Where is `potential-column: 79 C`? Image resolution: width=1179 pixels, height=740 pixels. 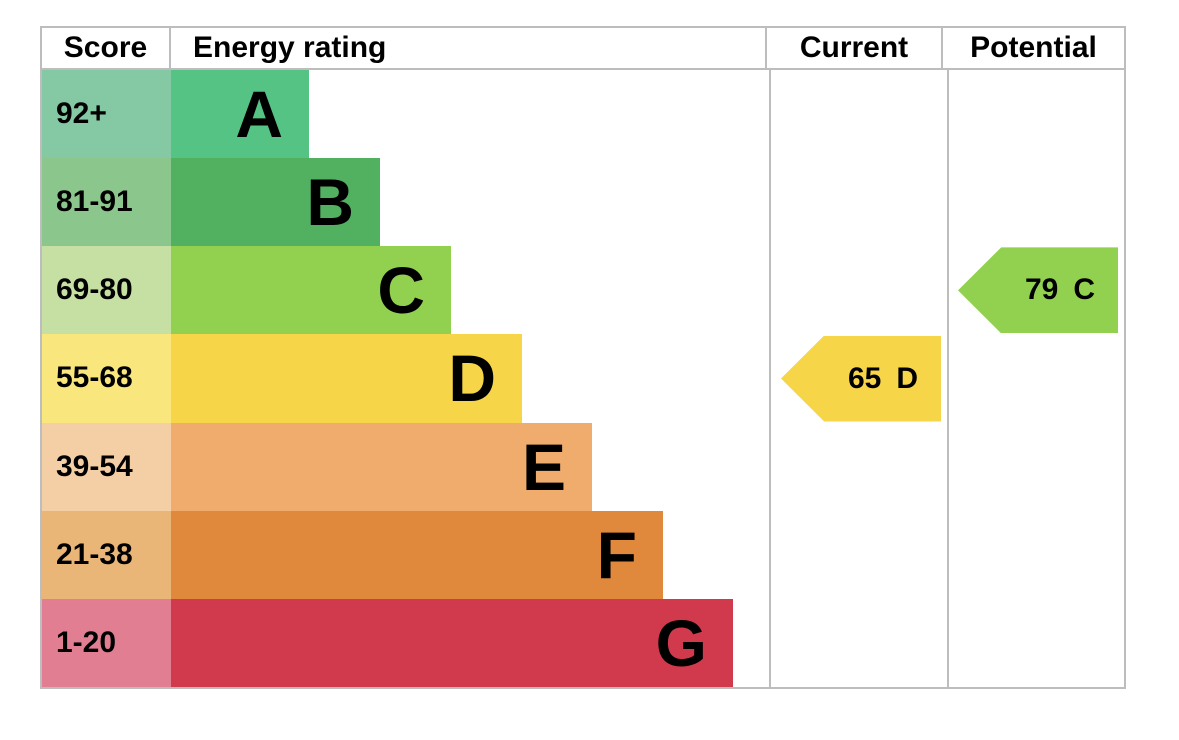 potential-column: 79 C is located at coordinates (1036, 378).